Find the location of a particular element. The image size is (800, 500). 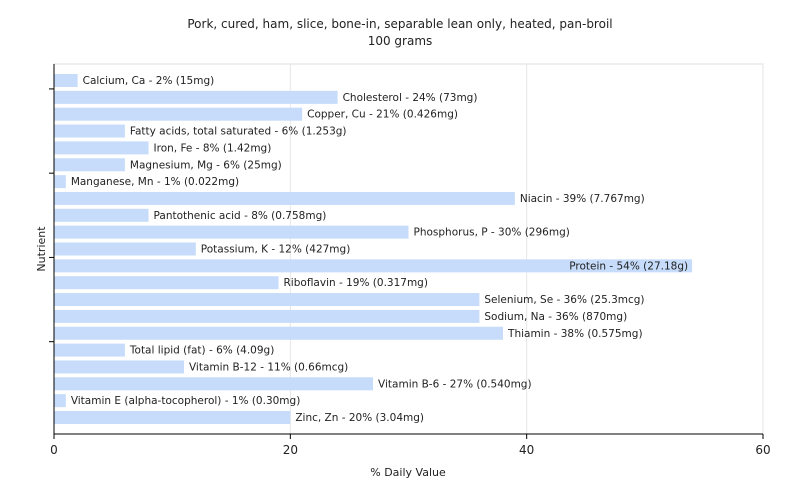

x-axis-label: % Daily Value is located at coordinates (408, 472).